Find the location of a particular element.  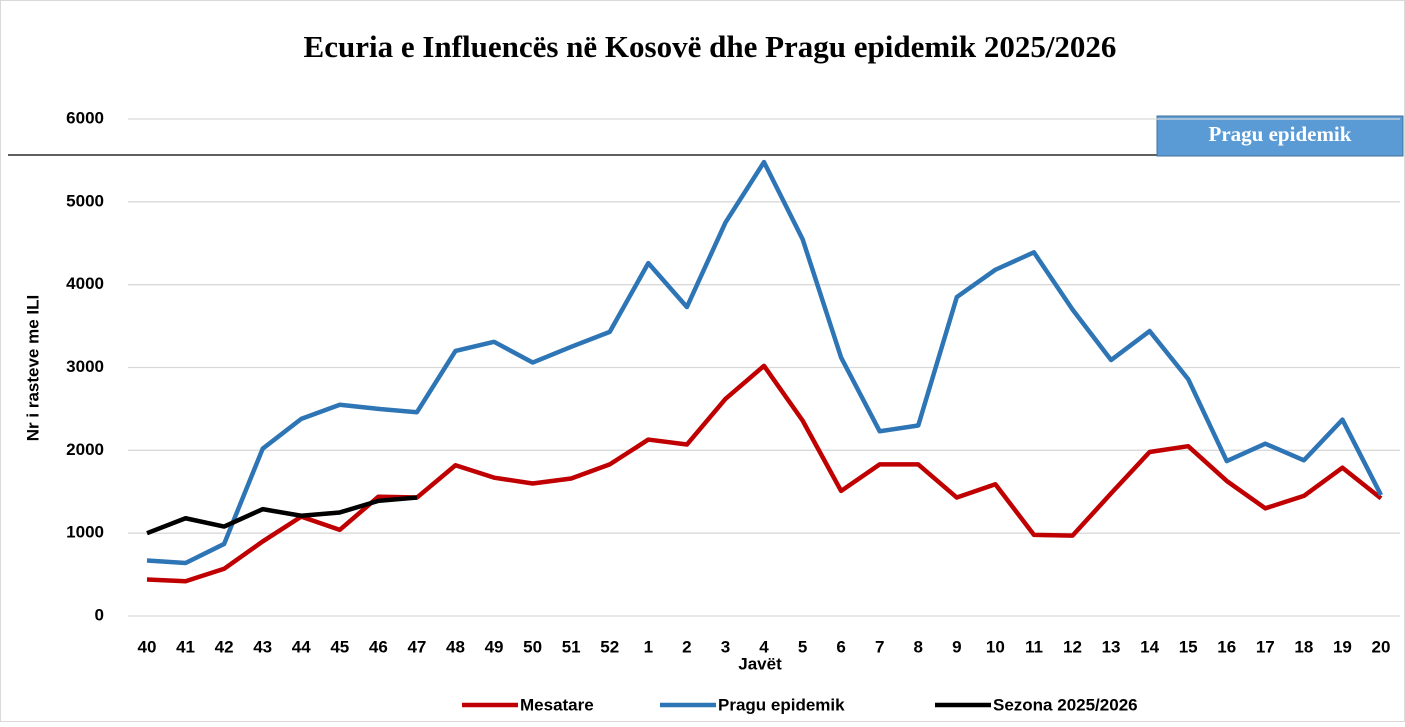

annotation: Pragu epidemik is located at coordinates (1280, 134).